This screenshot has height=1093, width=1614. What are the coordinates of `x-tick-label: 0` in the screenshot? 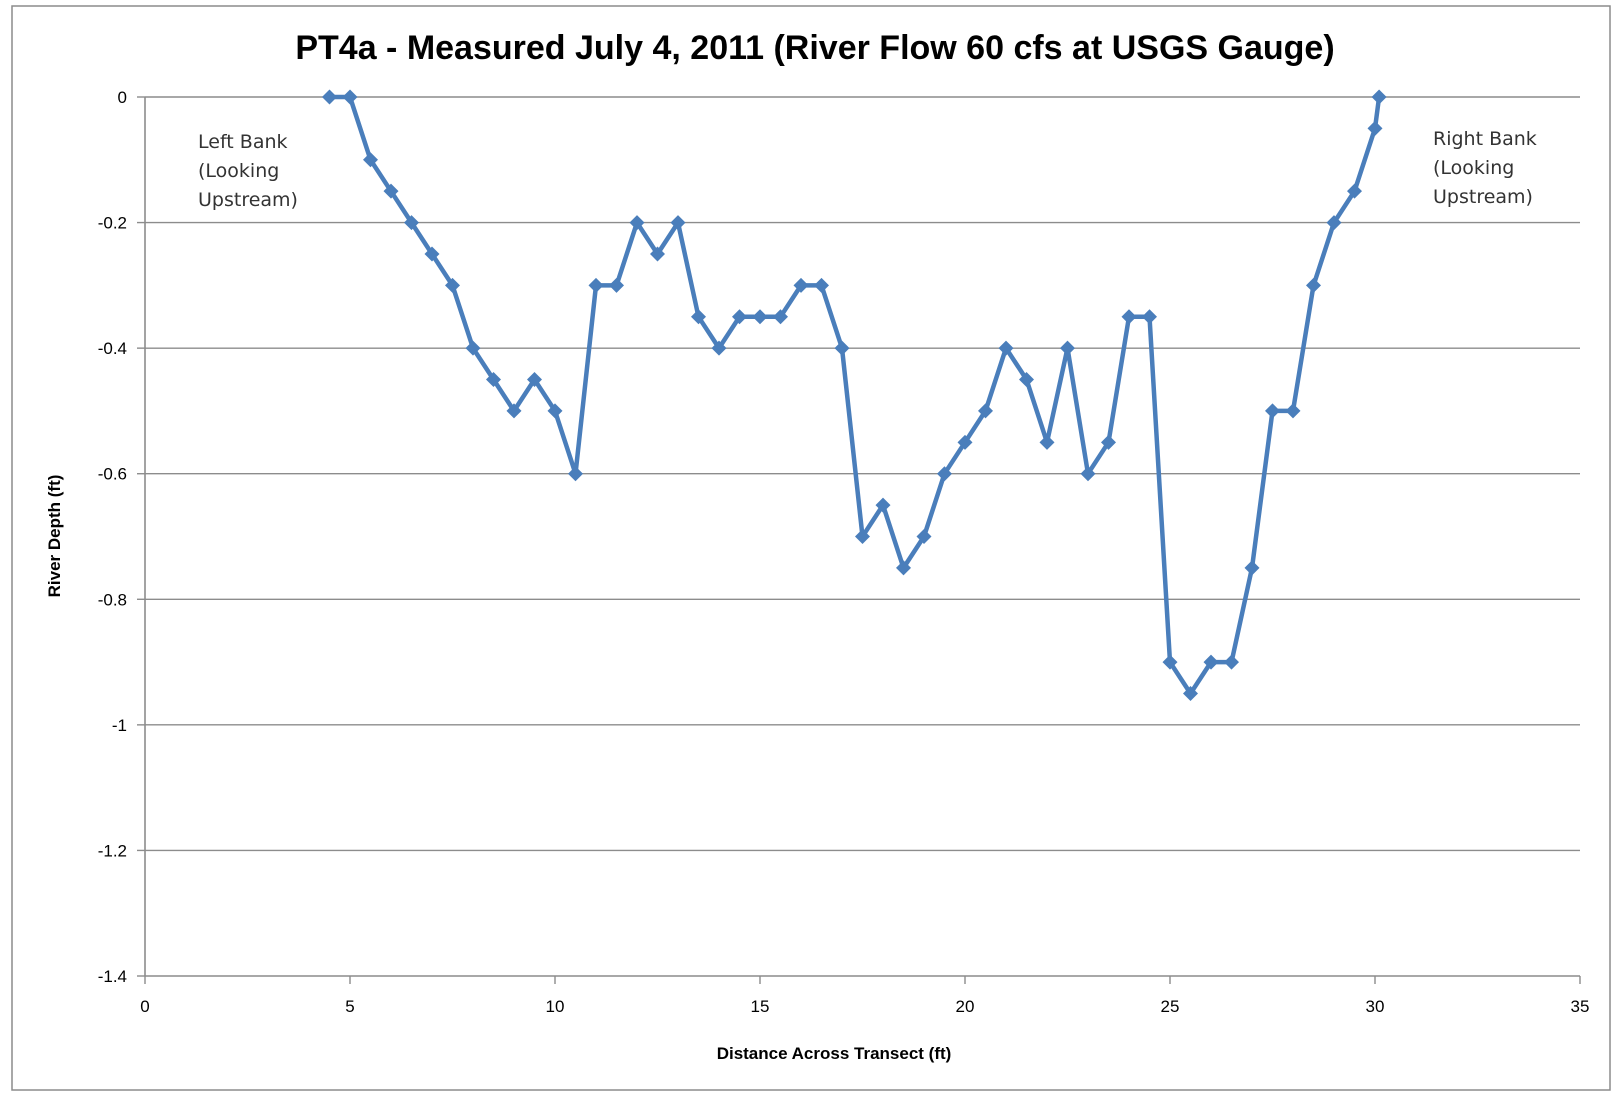 It's located at (144, 1006).